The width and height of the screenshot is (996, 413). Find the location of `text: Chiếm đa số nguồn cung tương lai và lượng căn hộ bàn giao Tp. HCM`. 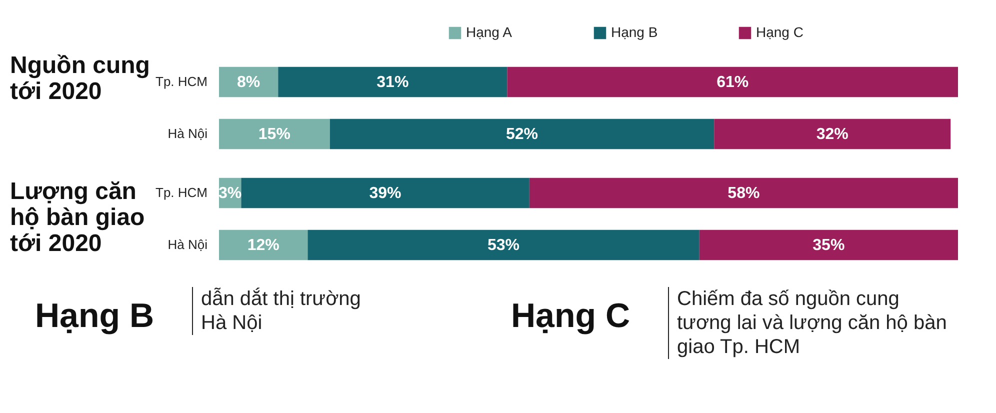

text: Chiếm đa số nguồn cung tương lai và lượng căn hộ bàn giao Tp. HCM is located at coordinates (807, 323).